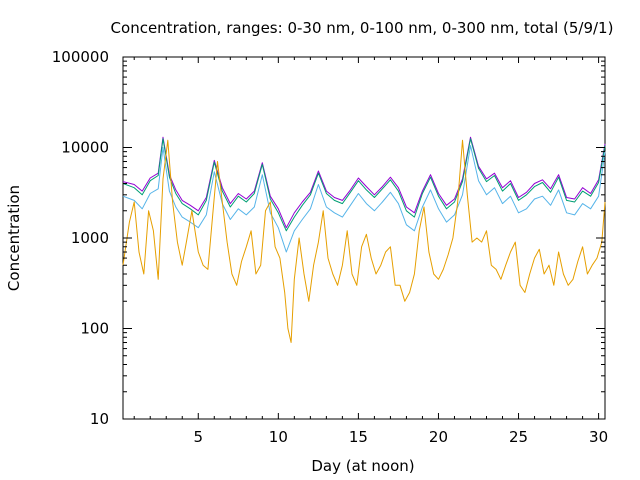  What do you see at coordinates (80, 57) in the screenshot?
I see `y-tick-label: 100000` at bounding box center [80, 57].